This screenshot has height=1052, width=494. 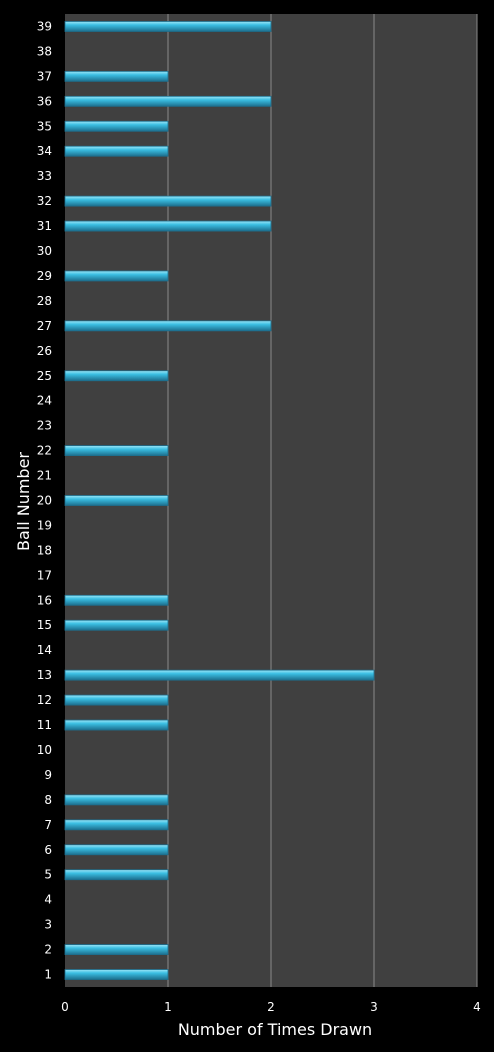 What do you see at coordinates (48, 825) in the screenshot?
I see `y-tick-label: 7` at bounding box center [48, 825].